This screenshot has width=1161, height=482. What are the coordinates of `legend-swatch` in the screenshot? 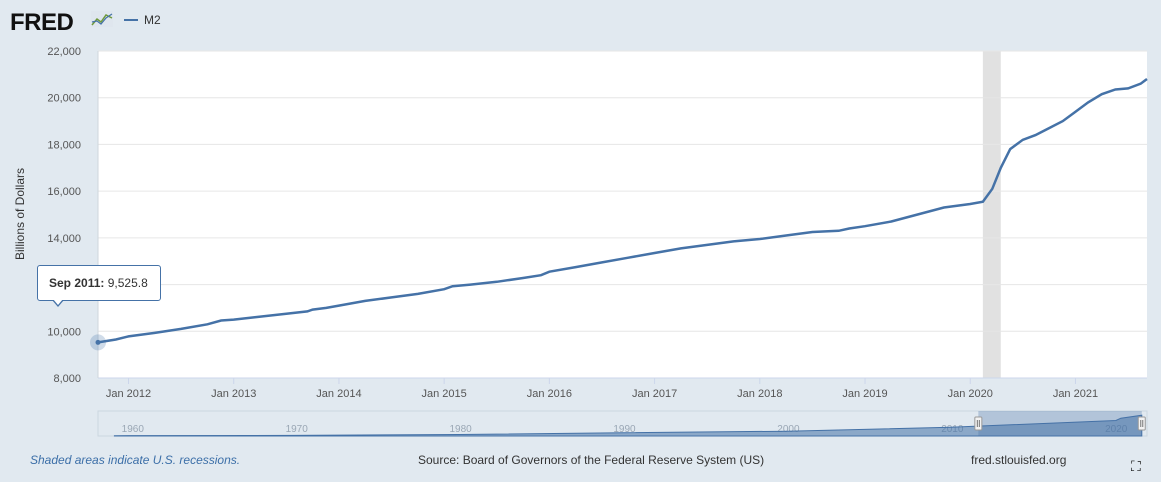 It's located at (131, 20).